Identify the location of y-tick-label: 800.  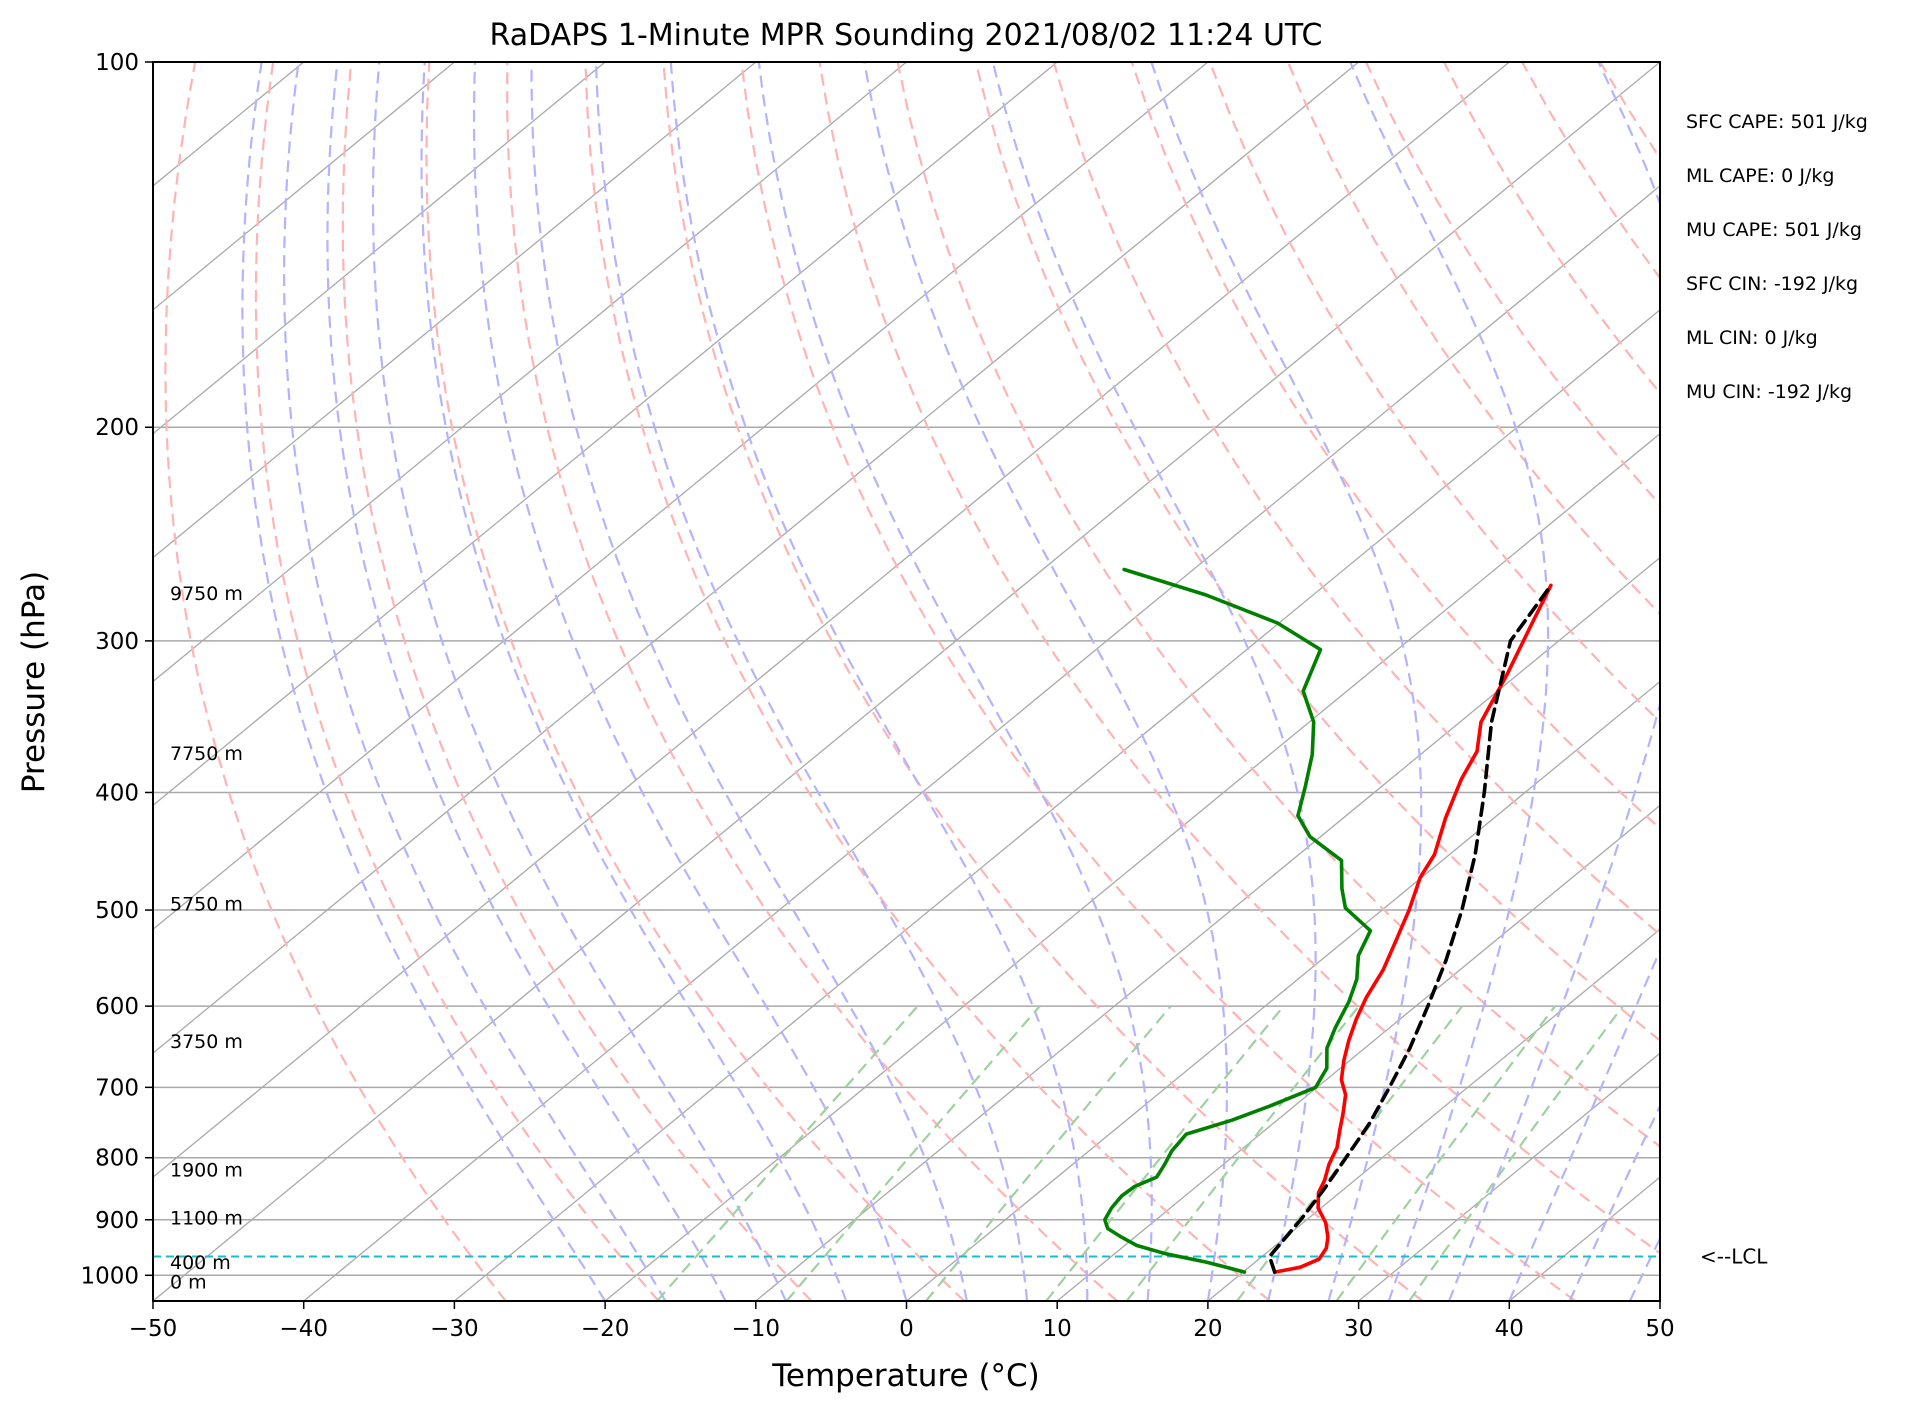
(117, 1159).